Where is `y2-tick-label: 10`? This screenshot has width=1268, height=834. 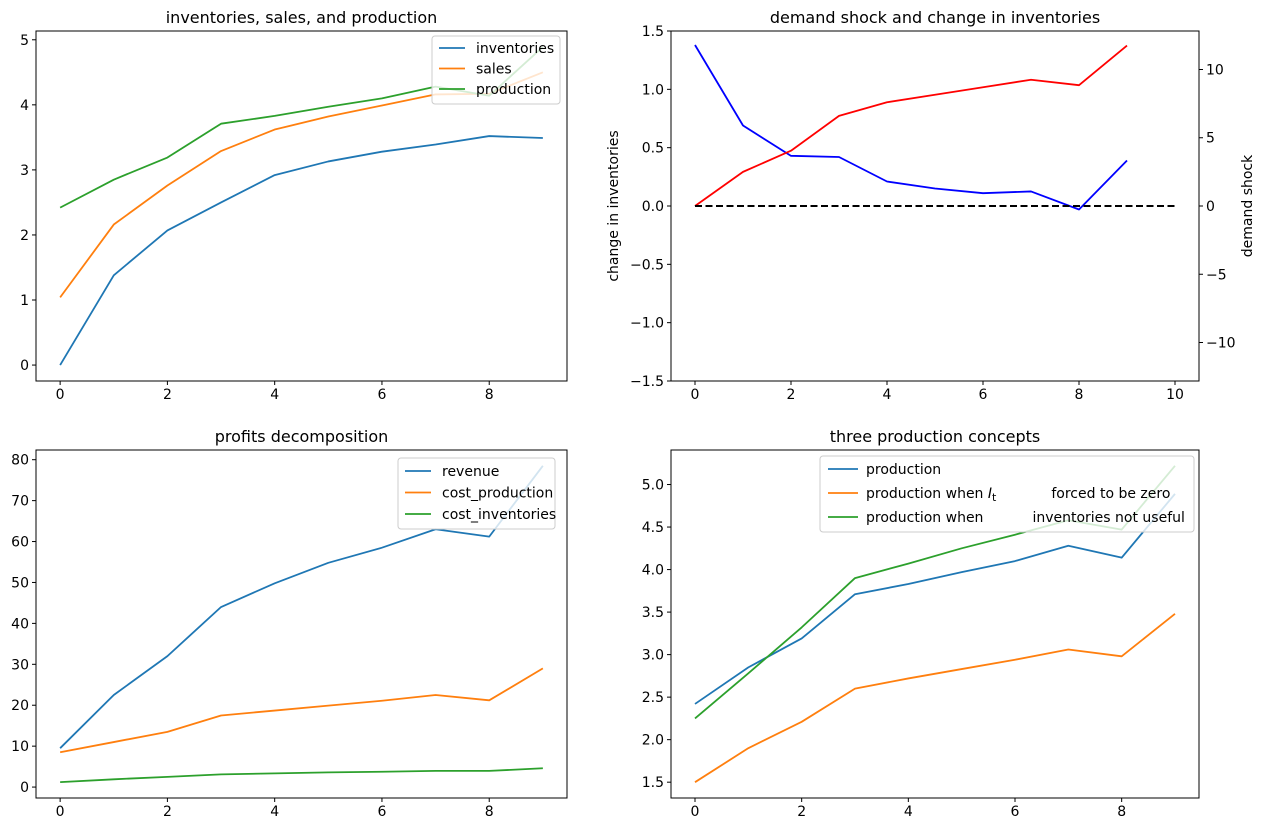
y2-tick-label: 10 is located at coordinates (1215, 70).